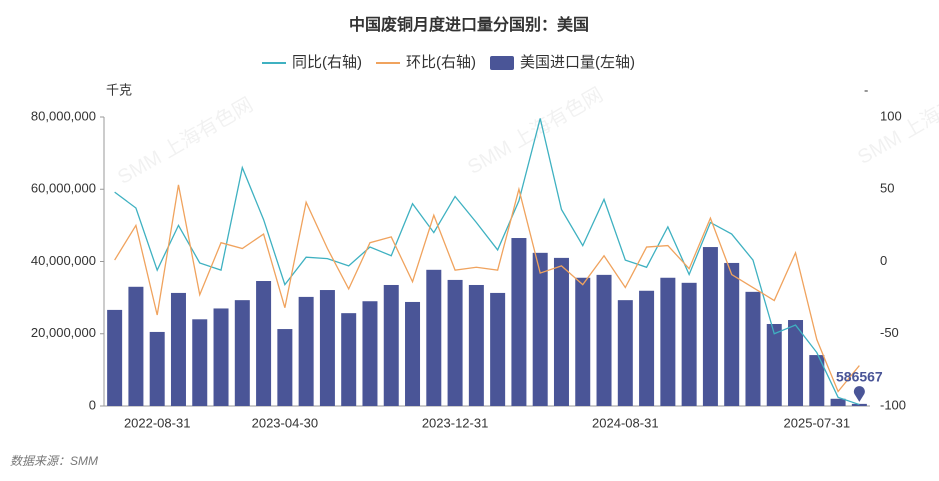 The width and height of the screenshot is (939, 481). I want to click on x-tick-label: 2023-04-30, so click(285, 422).